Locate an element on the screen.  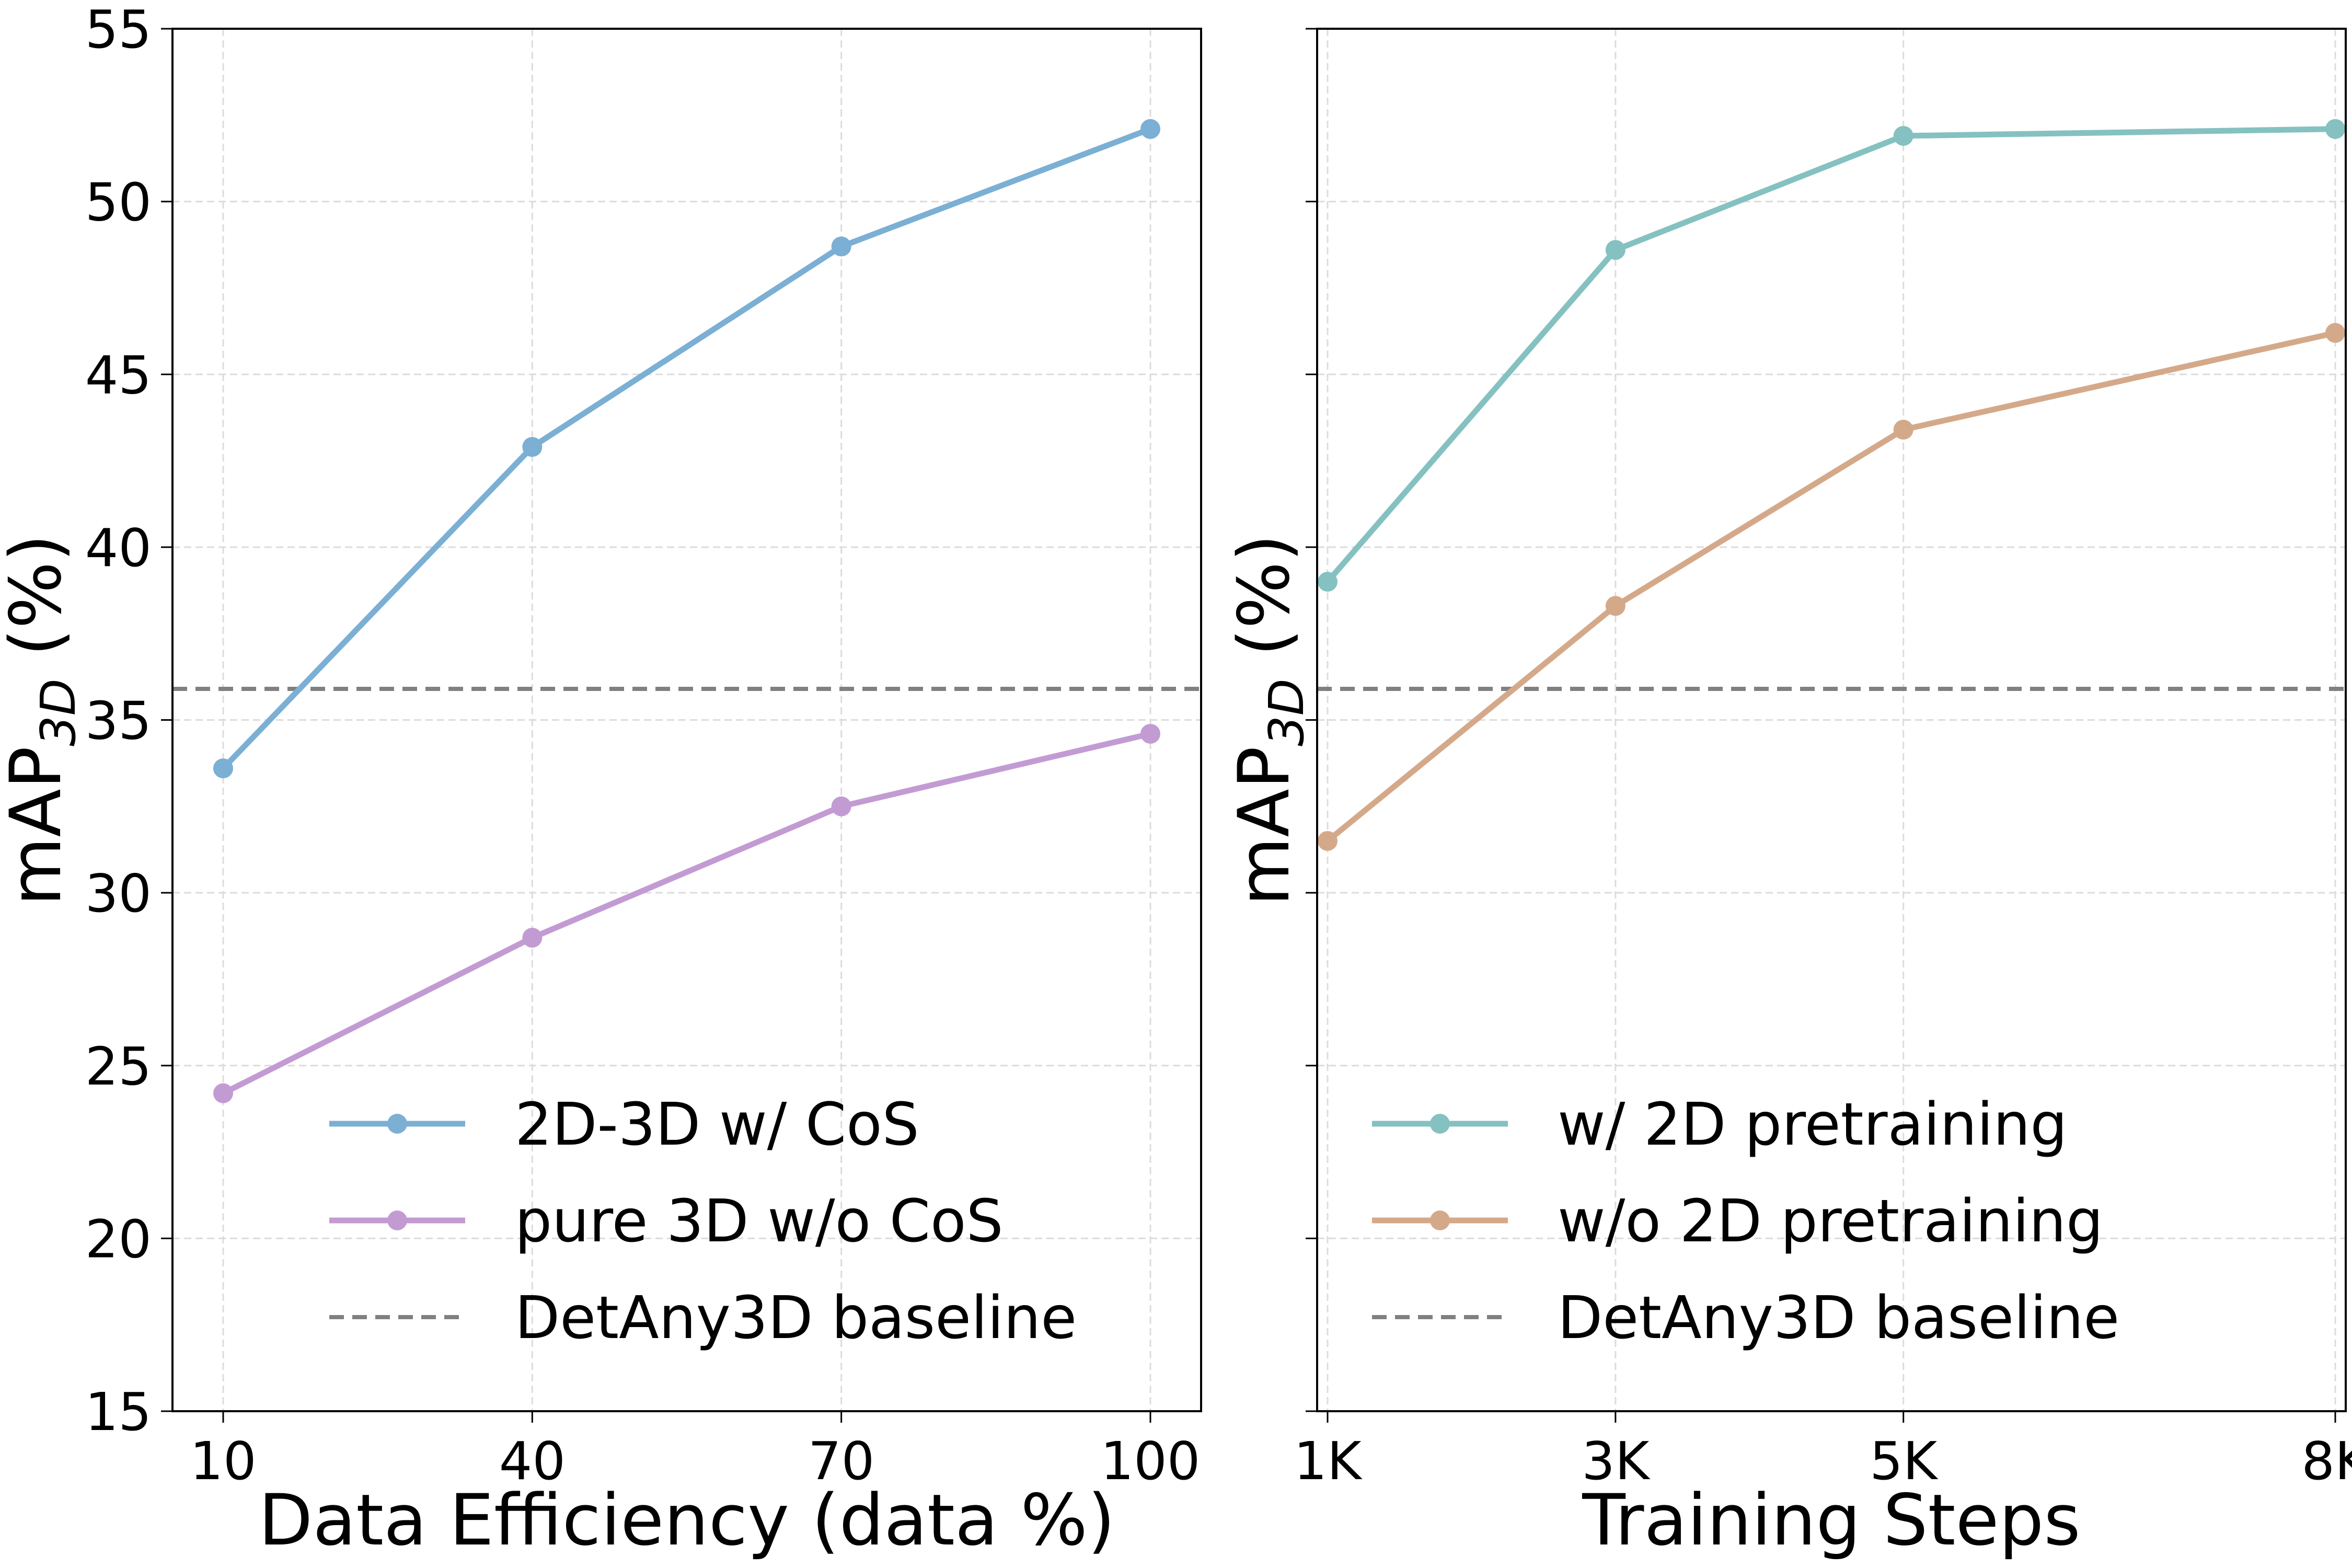
y-tick-label: 55 is located at coordinates (118, 30).